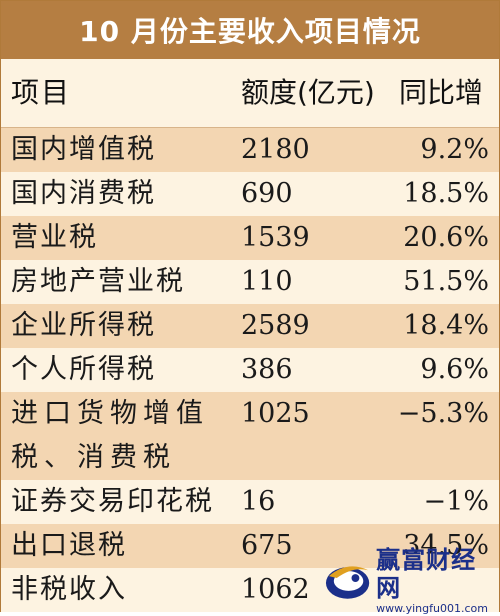 The height and width of the screenshot is (616, 500). What do you see at coordinates (275, 589) in the screenshot?
I see `row-amount: 1062` at bounding box center [275, 589].